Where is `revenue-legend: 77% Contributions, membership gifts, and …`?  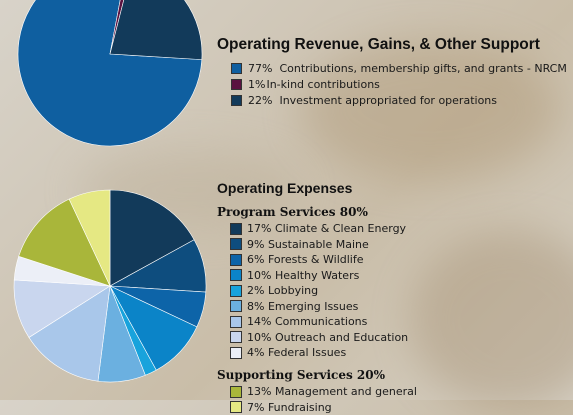 revenue-legend: 77% Contributions, membership gifts, and … is located at coordinates (399, 84).